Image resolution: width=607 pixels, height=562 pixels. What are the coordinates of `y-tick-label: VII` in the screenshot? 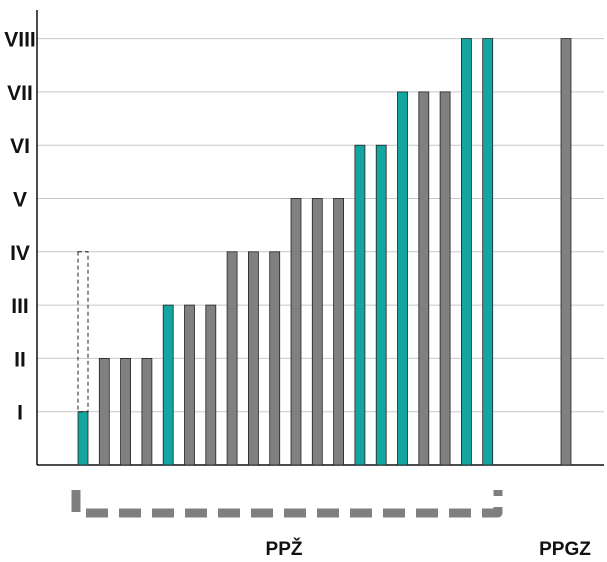 It's located at (20, 93).